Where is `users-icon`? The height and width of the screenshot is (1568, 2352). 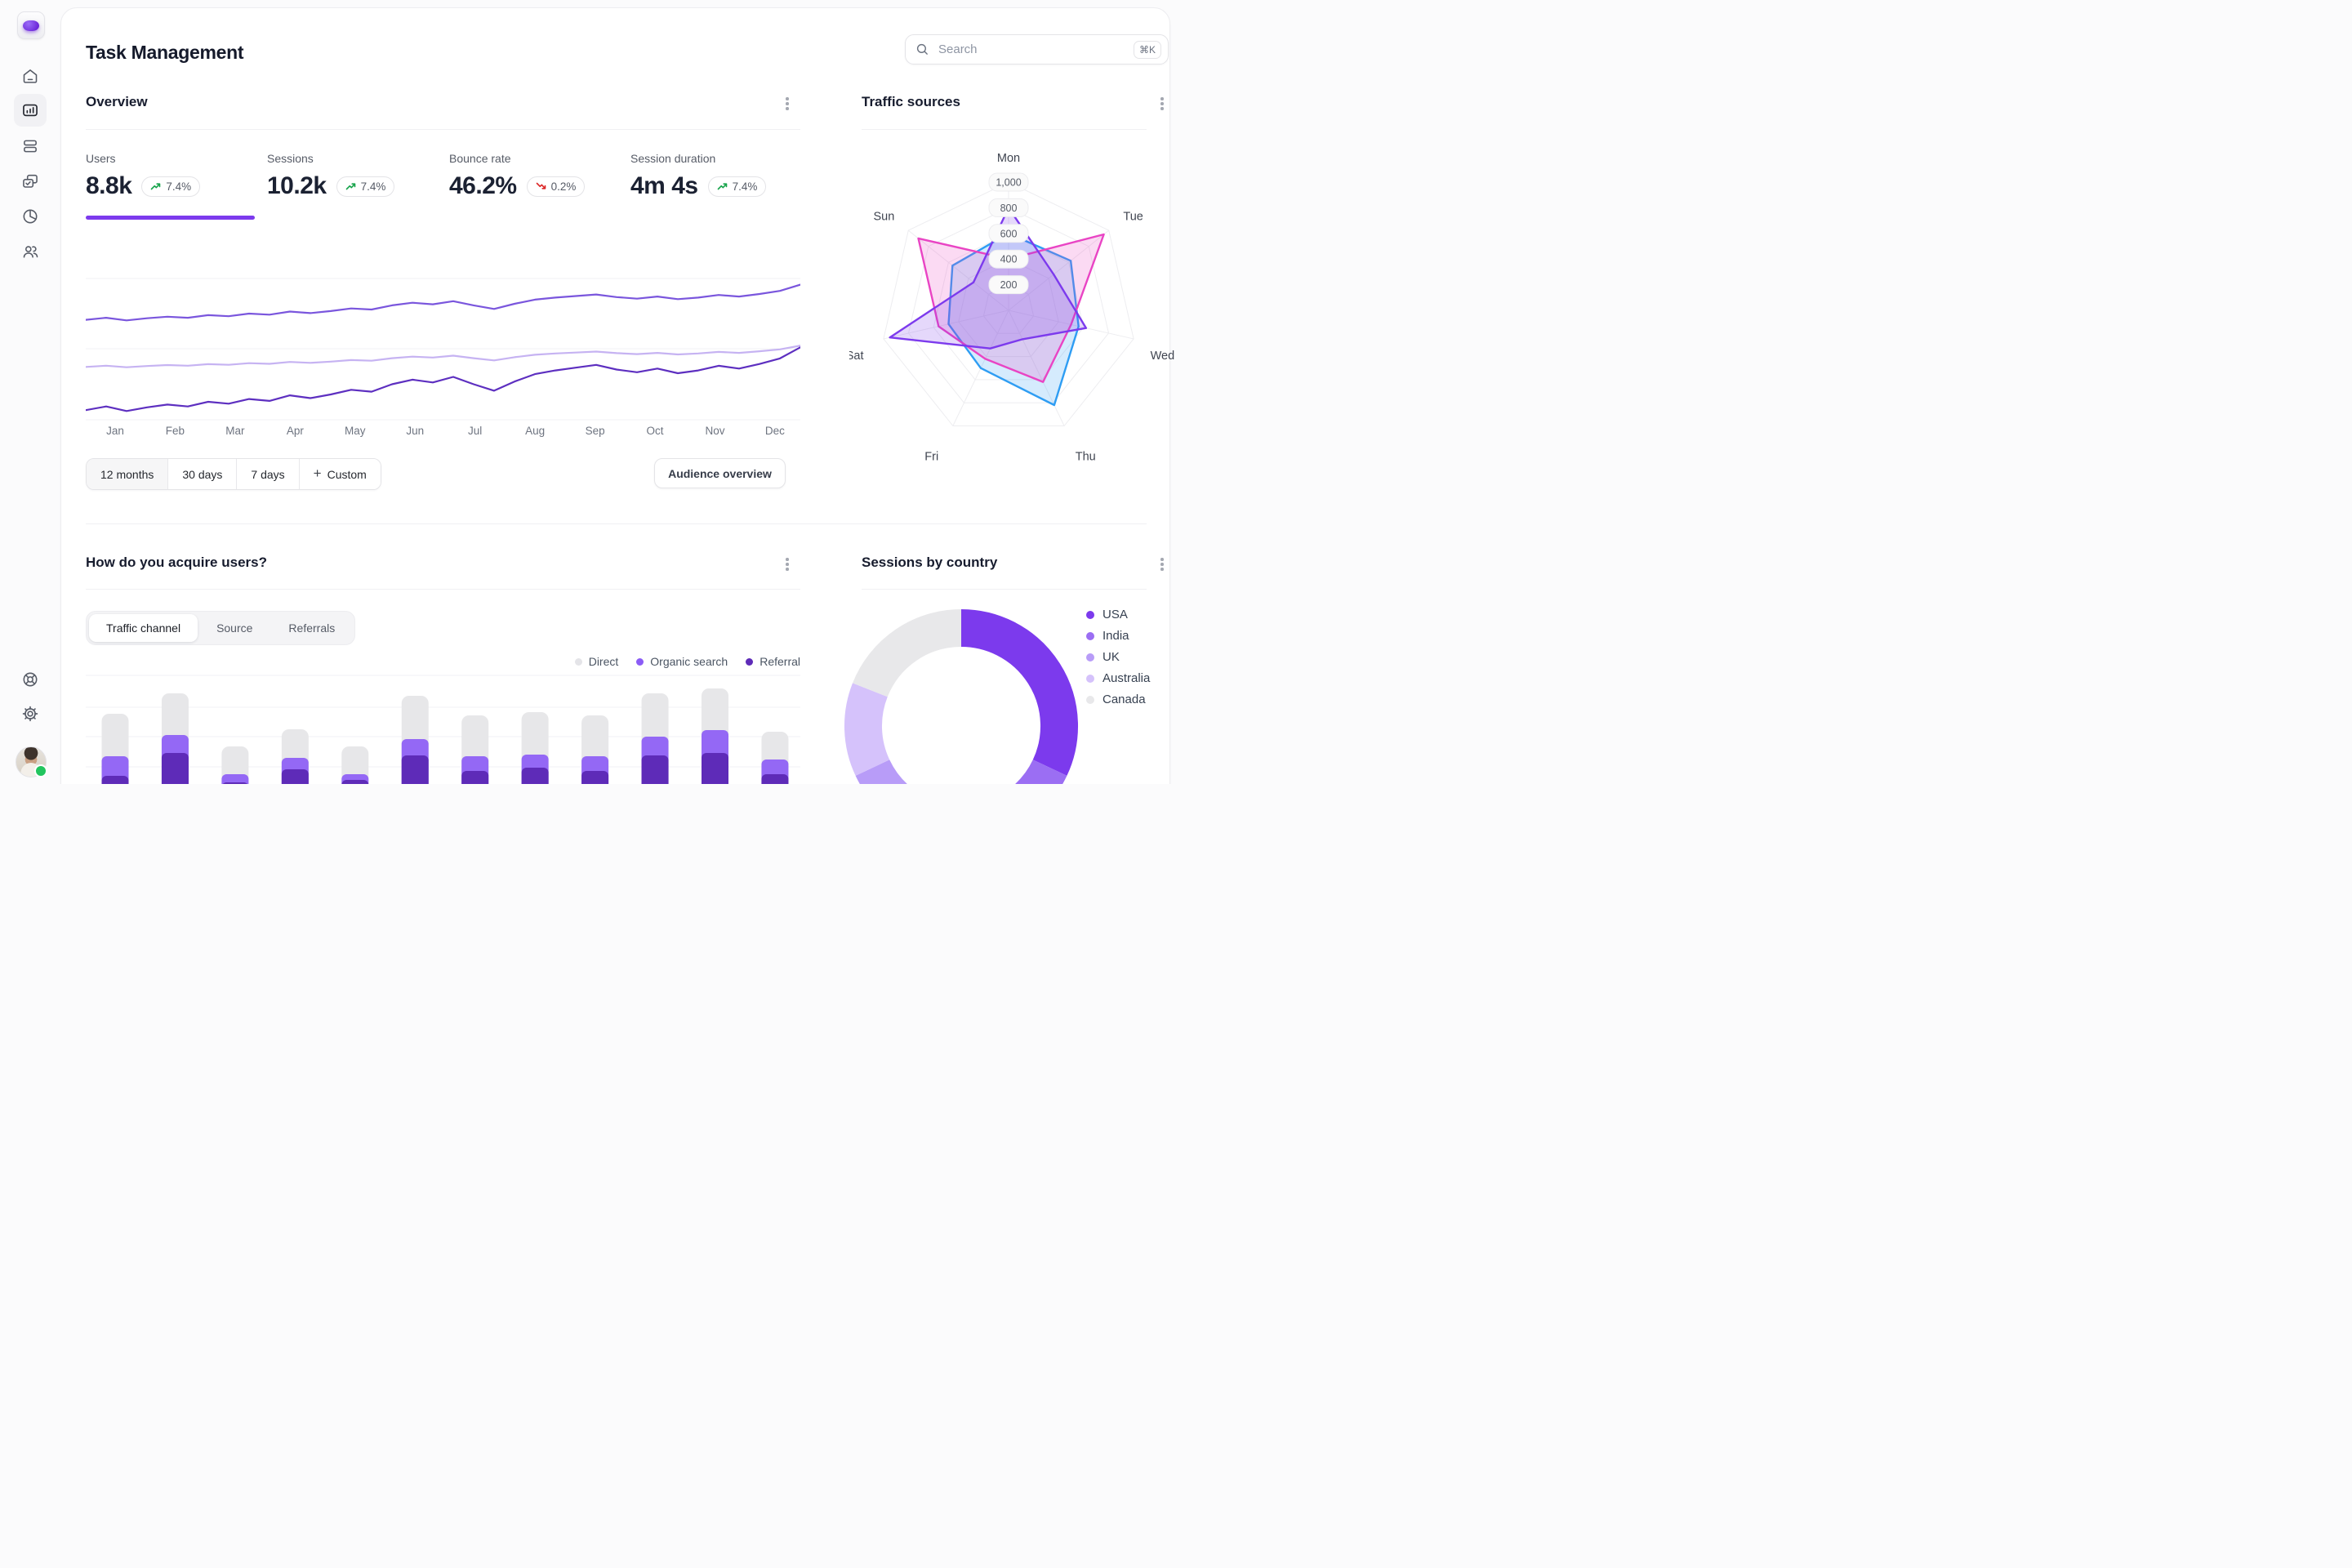
users-icon is located at coordinates (30, 252).